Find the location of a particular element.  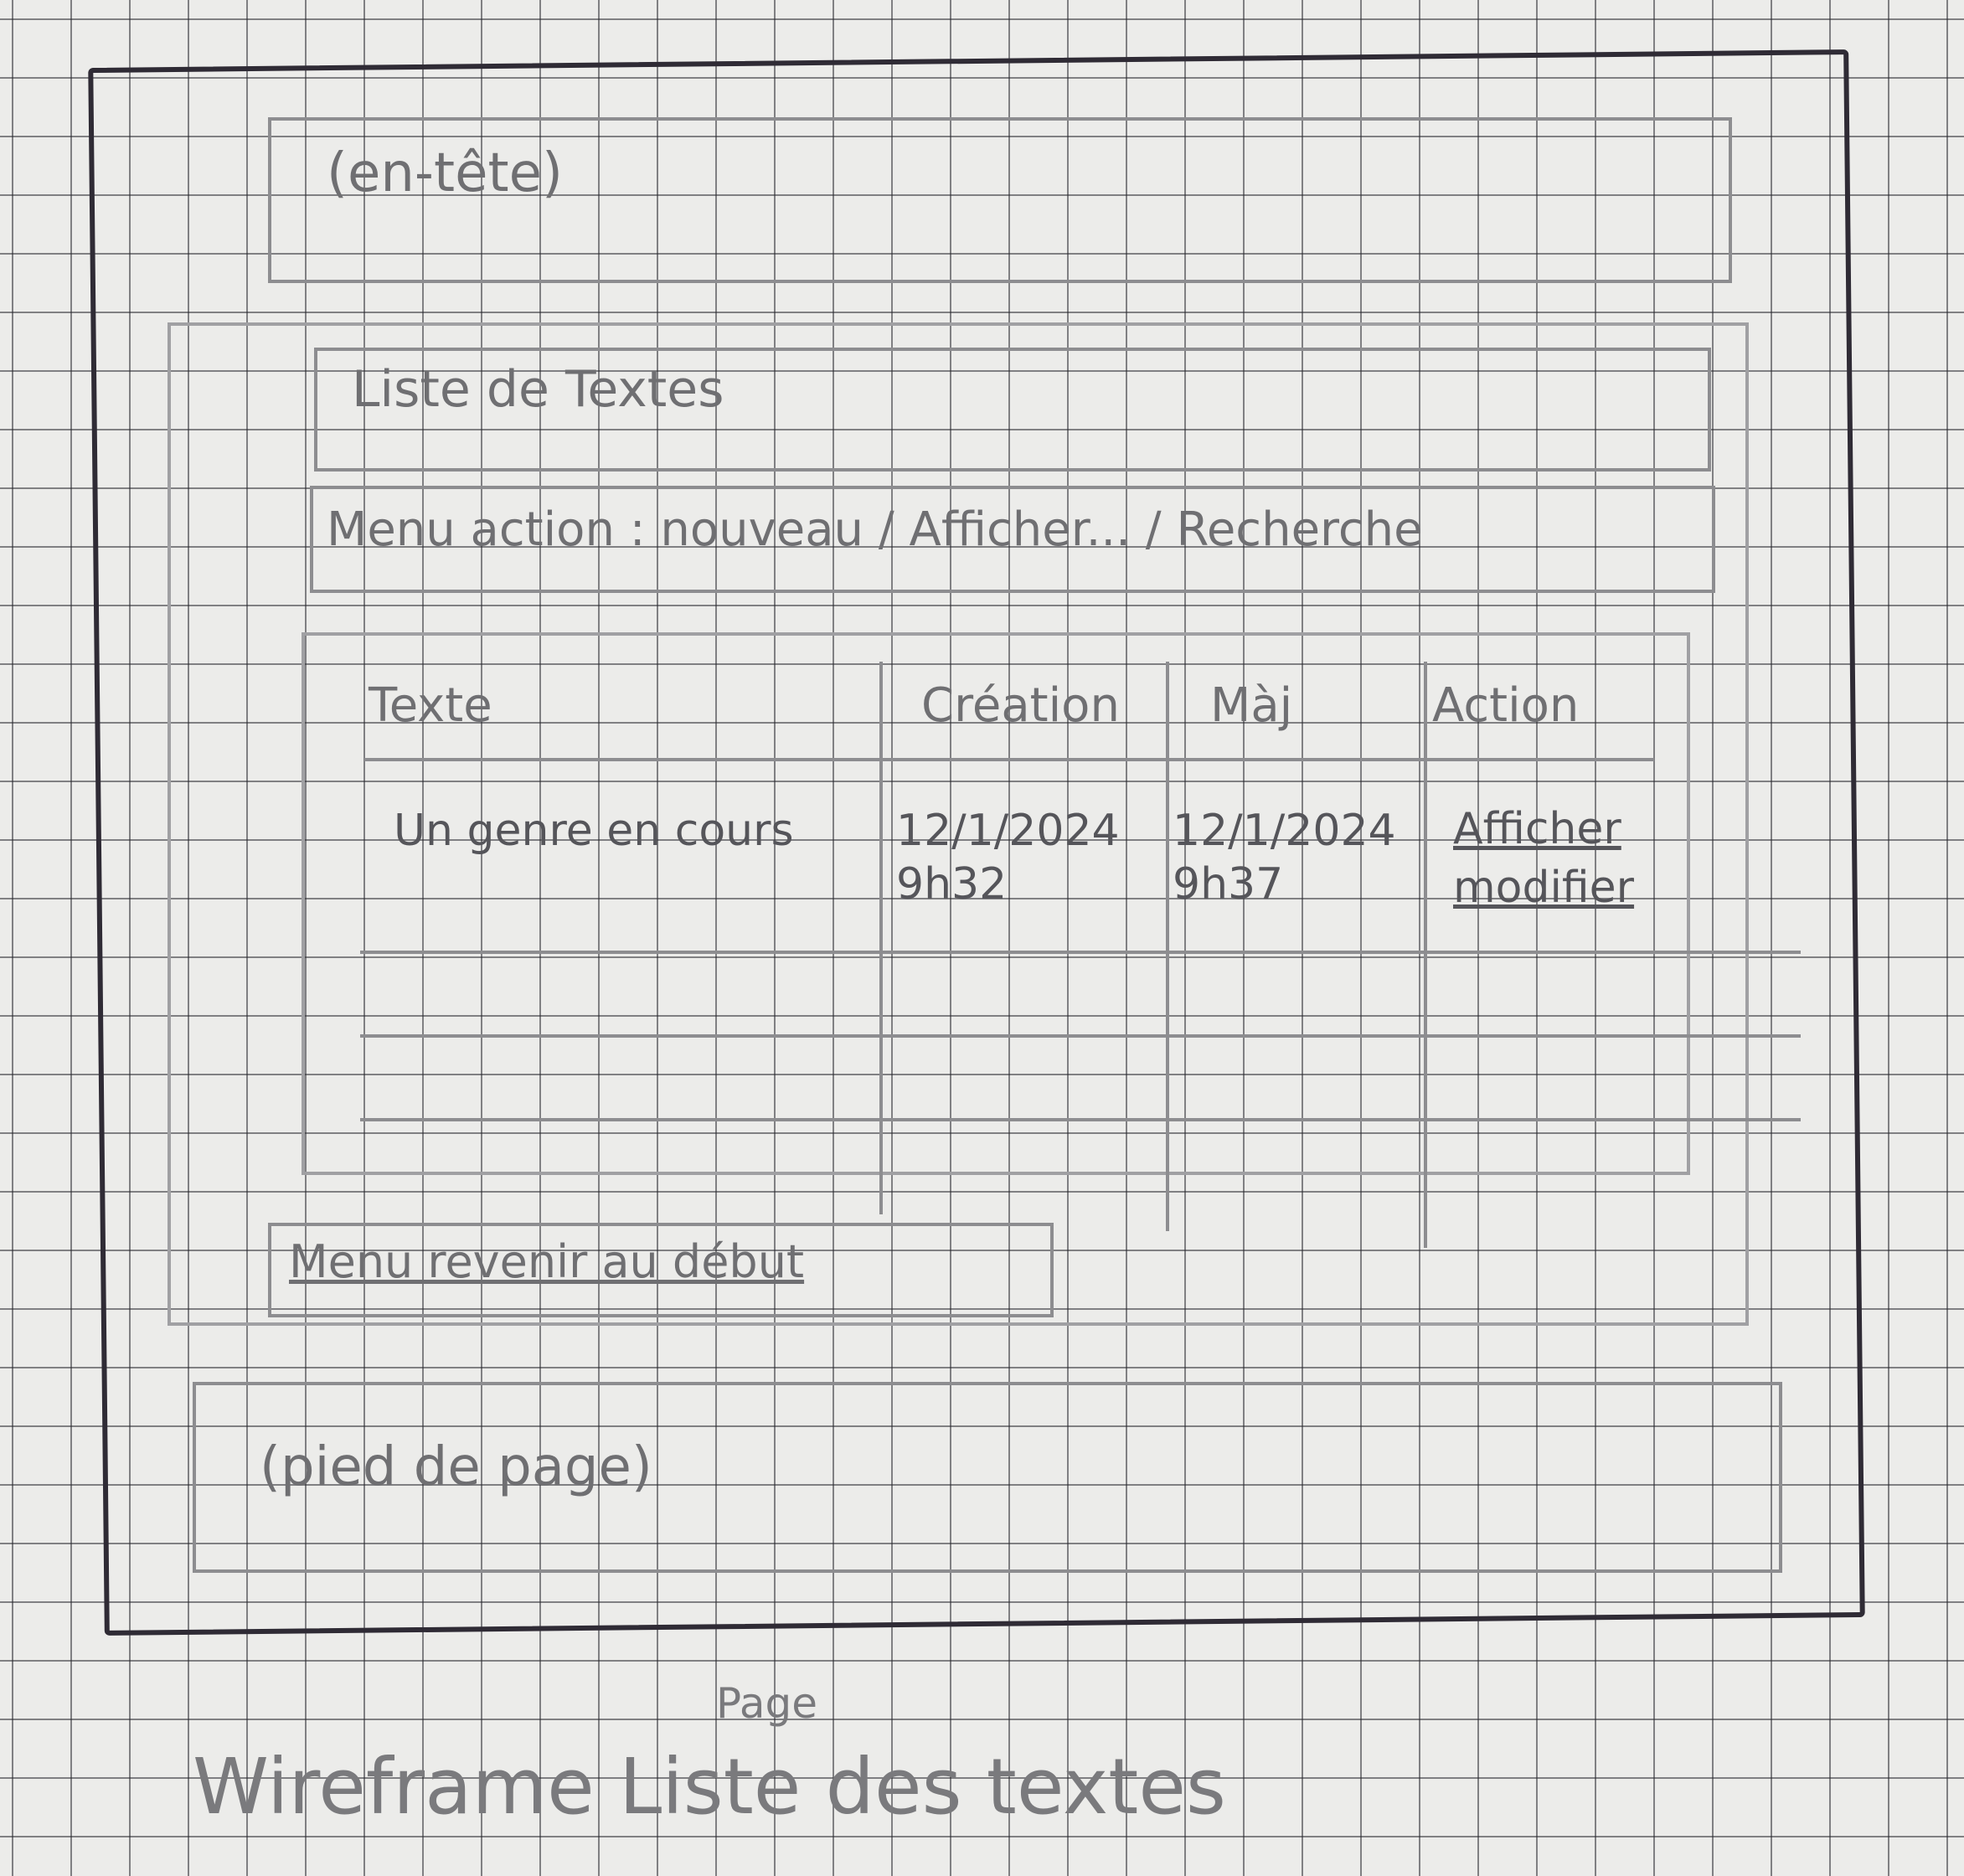

footer-label: (pied de page) is located at coordinates (456, 1467).